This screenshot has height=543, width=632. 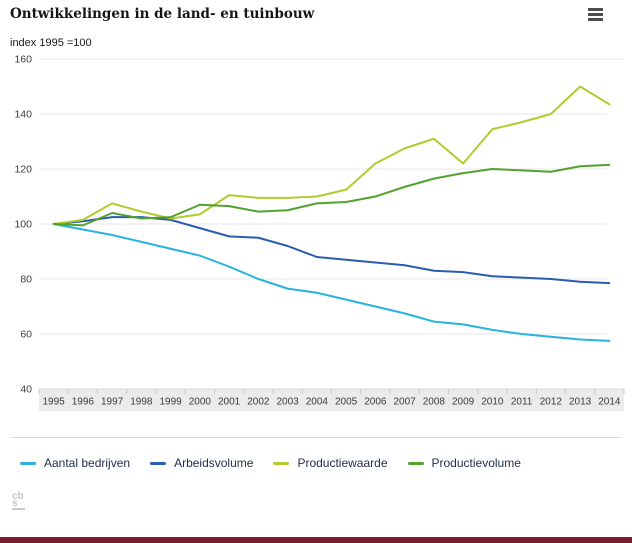 I want to click on y-axis-label: 120, so click(x=23, y=170).